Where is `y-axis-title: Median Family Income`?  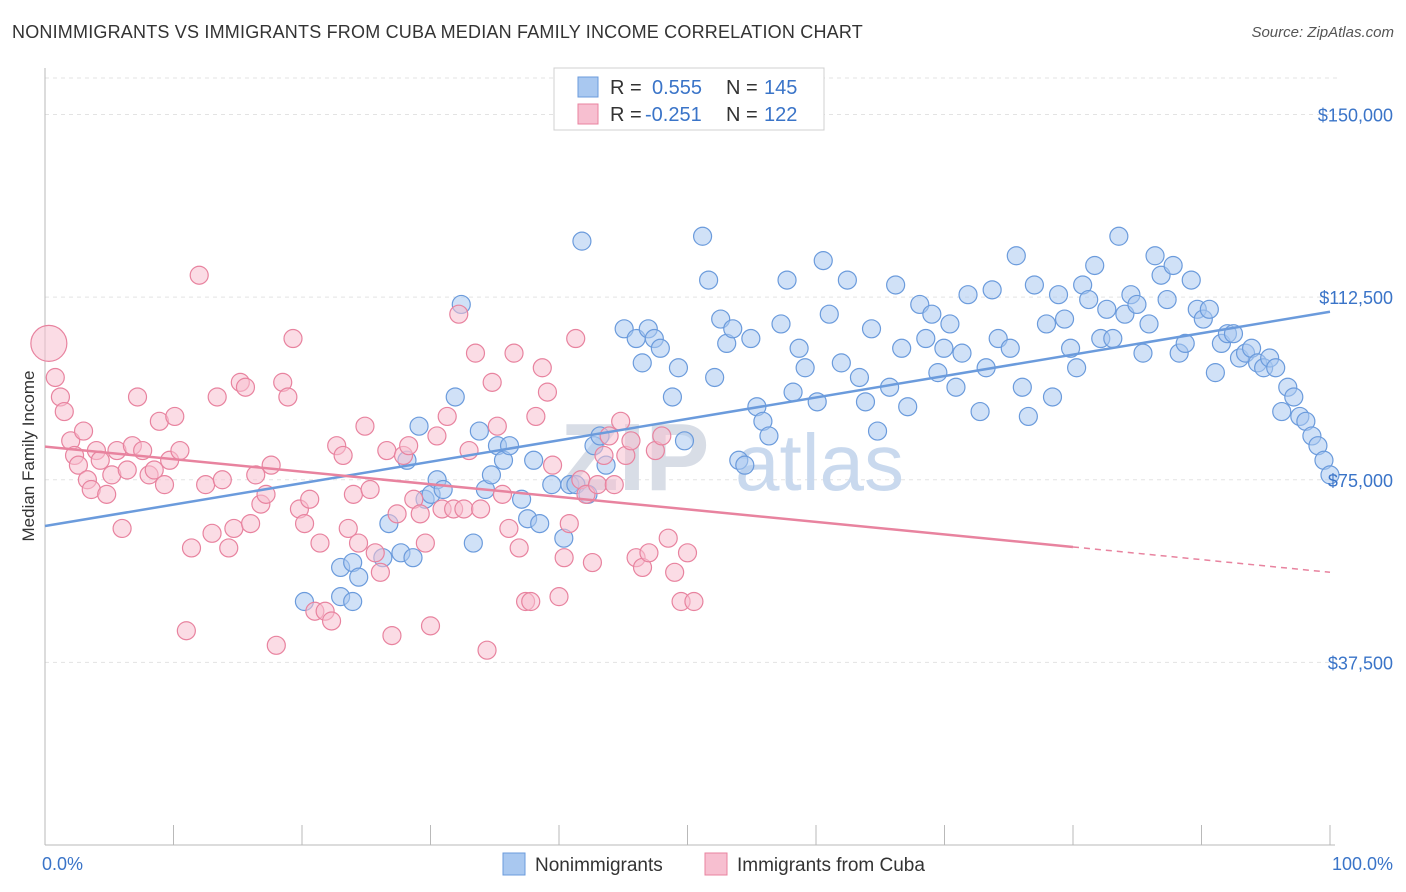
y-axis-title: Median Family Income is located at coordinates (28, 455).